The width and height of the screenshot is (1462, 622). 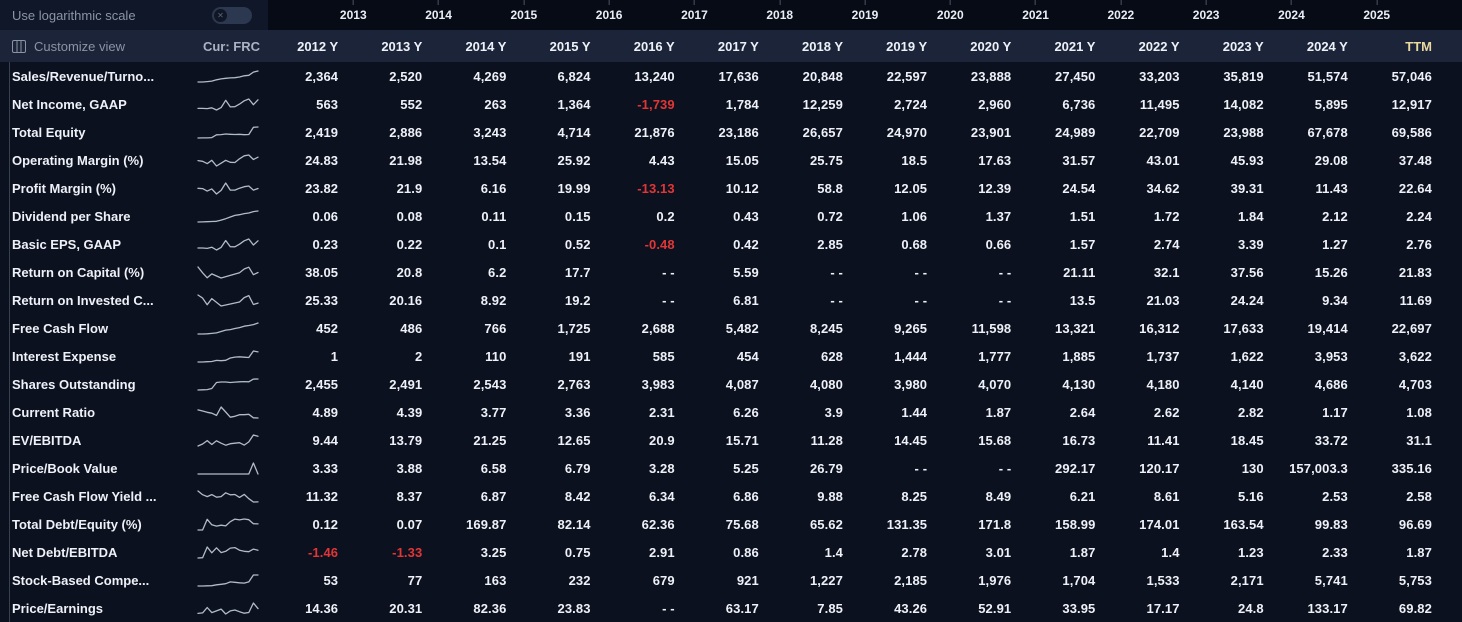 What do you see at coordinates (663, 356) in the screenshot?
I see `value-cell: 585` at bounding box center [663, 356].